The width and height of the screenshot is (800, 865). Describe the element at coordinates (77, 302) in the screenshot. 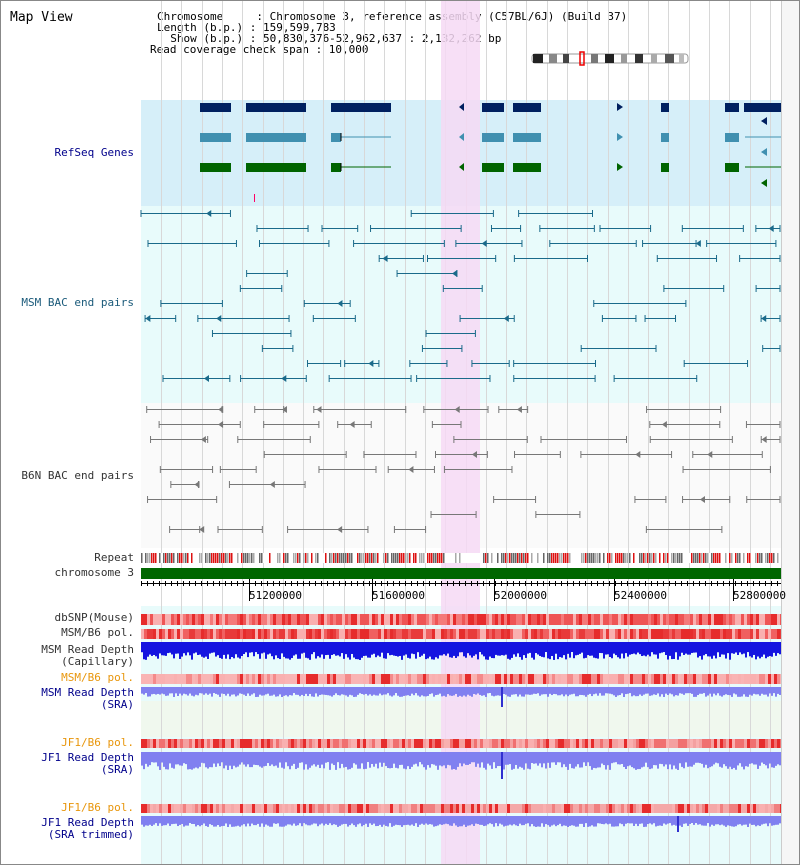

I see `msm-bac-label: MSM BAC end pairs` at that location.